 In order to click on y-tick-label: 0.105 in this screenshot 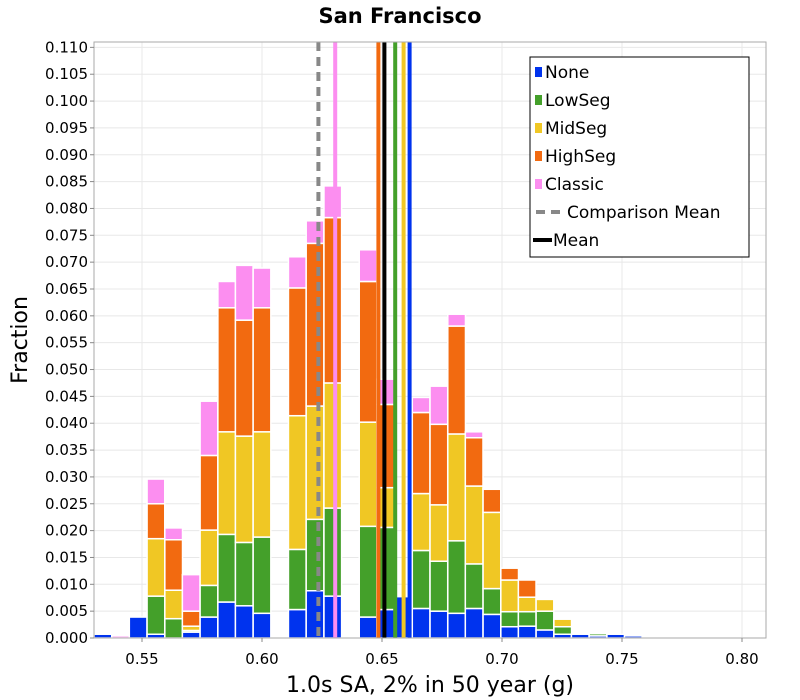, I will do `click(66, 74)`.